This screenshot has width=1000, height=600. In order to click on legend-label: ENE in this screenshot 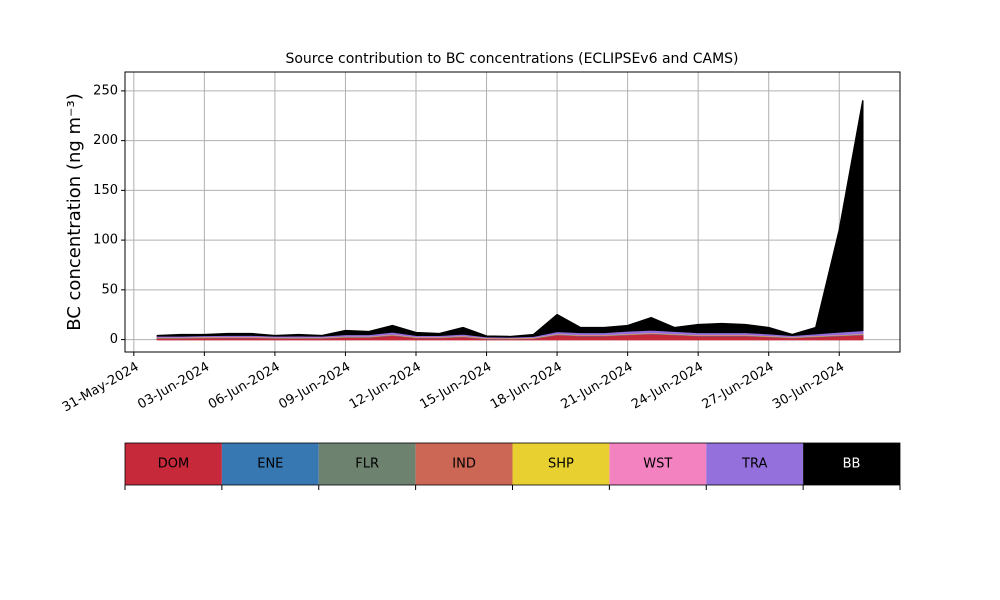, I will do `click(270, 464)`.